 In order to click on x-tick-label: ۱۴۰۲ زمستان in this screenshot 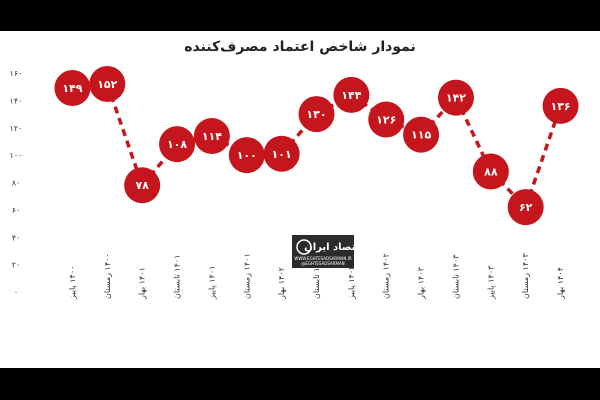, I will do `click(386, 276)`.